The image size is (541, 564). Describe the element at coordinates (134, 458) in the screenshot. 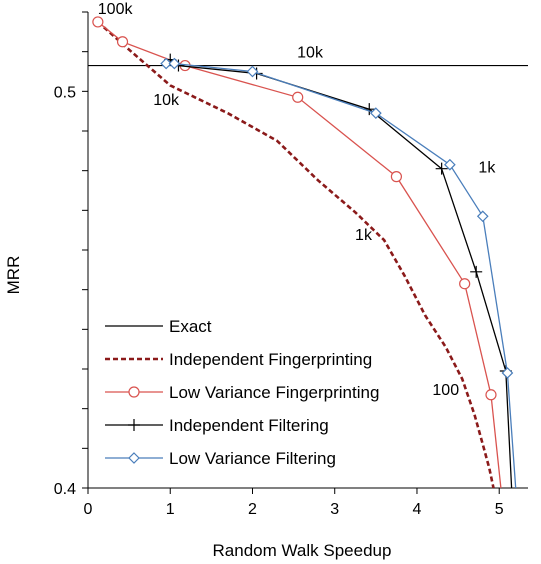

I see `legend-marker-low-variance-filtering` at that location.